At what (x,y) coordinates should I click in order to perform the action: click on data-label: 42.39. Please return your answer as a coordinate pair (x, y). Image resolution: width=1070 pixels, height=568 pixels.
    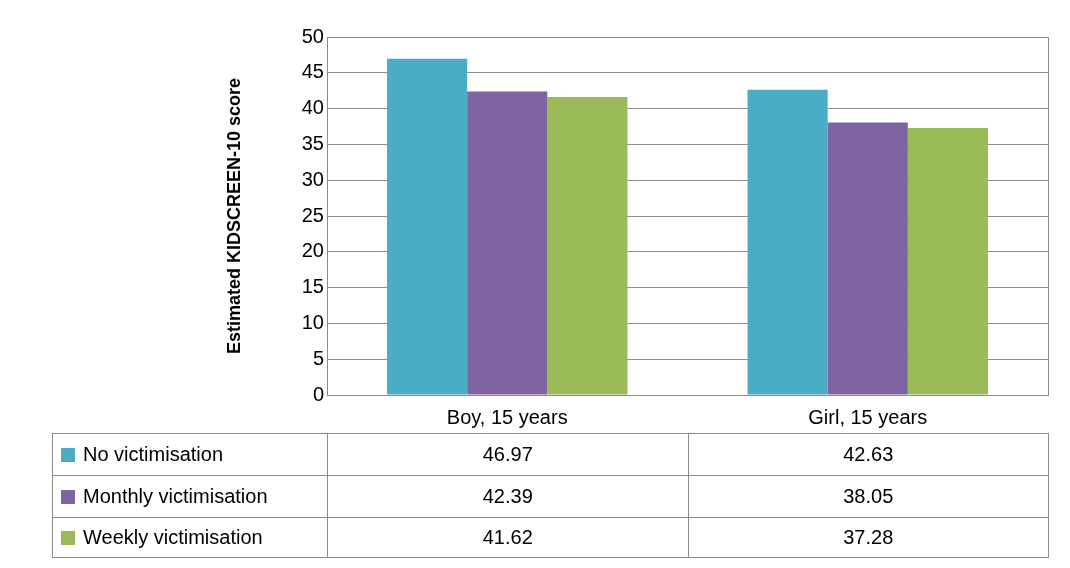
    Looking at the image, I should click on (508, 496).